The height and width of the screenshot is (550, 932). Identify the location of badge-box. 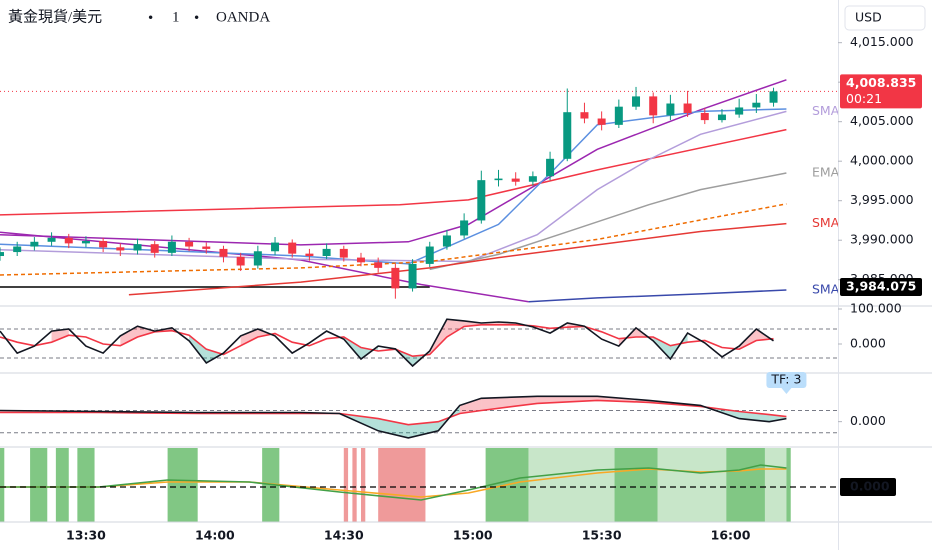
(786, 380).